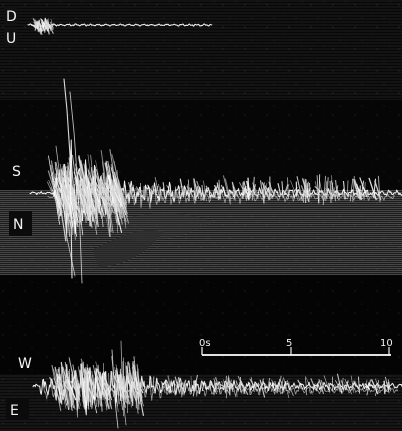 Image resolution: width=402 pixels, height=431 pixels. I want to click on w-label: W, so click(25, 364).